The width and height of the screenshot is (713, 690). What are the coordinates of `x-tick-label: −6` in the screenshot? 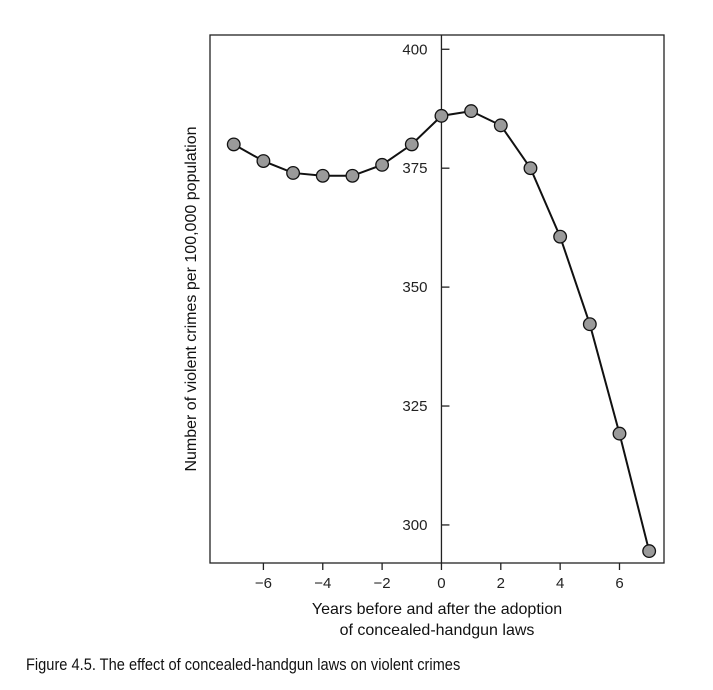 It's located at (263, 583).